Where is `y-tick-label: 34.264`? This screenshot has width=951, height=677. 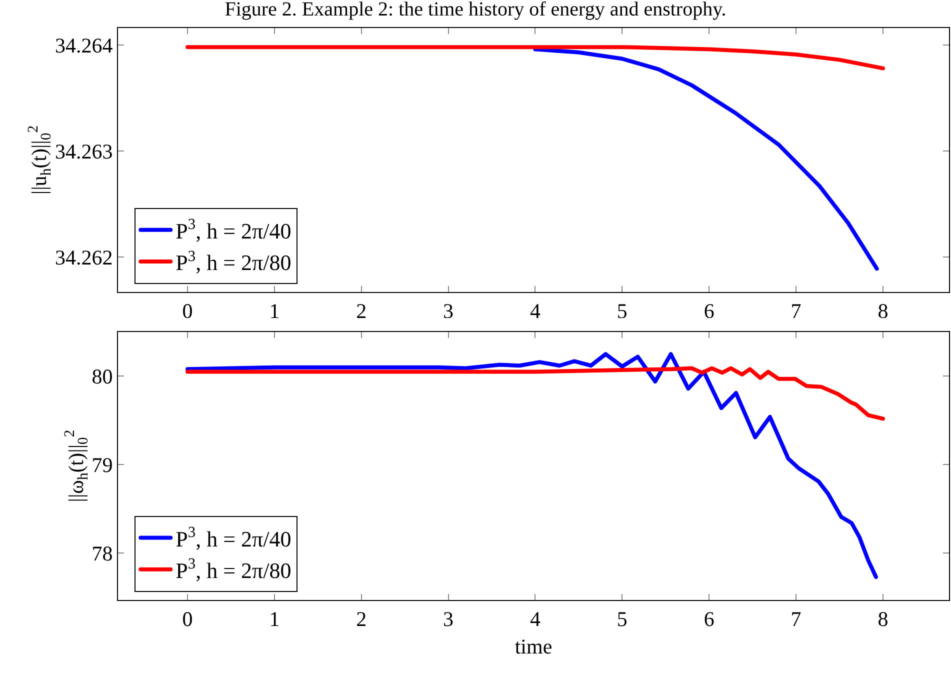
y-tick-label: 34.264 is located at coordinates (84, 45).